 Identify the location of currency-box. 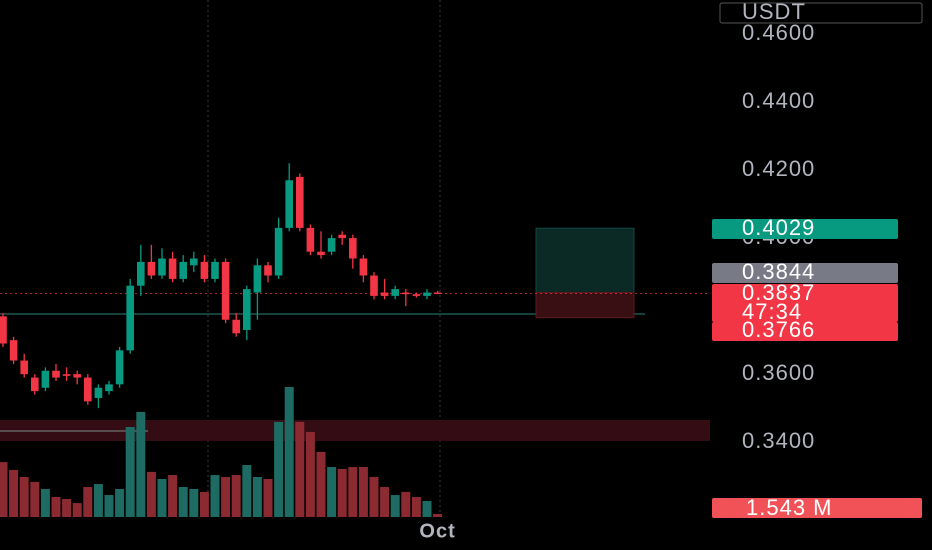
(821, 13).